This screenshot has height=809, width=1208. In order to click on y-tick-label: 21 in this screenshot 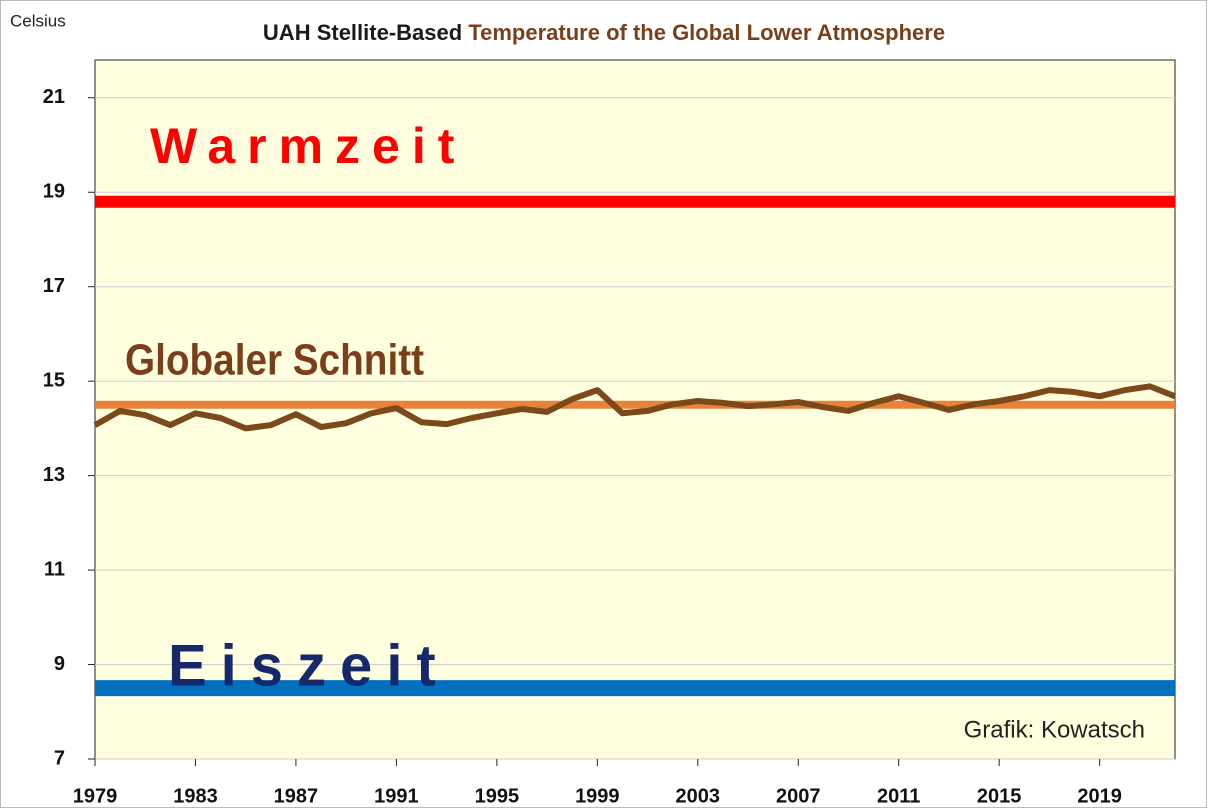, I will do `click(54, 97)`.